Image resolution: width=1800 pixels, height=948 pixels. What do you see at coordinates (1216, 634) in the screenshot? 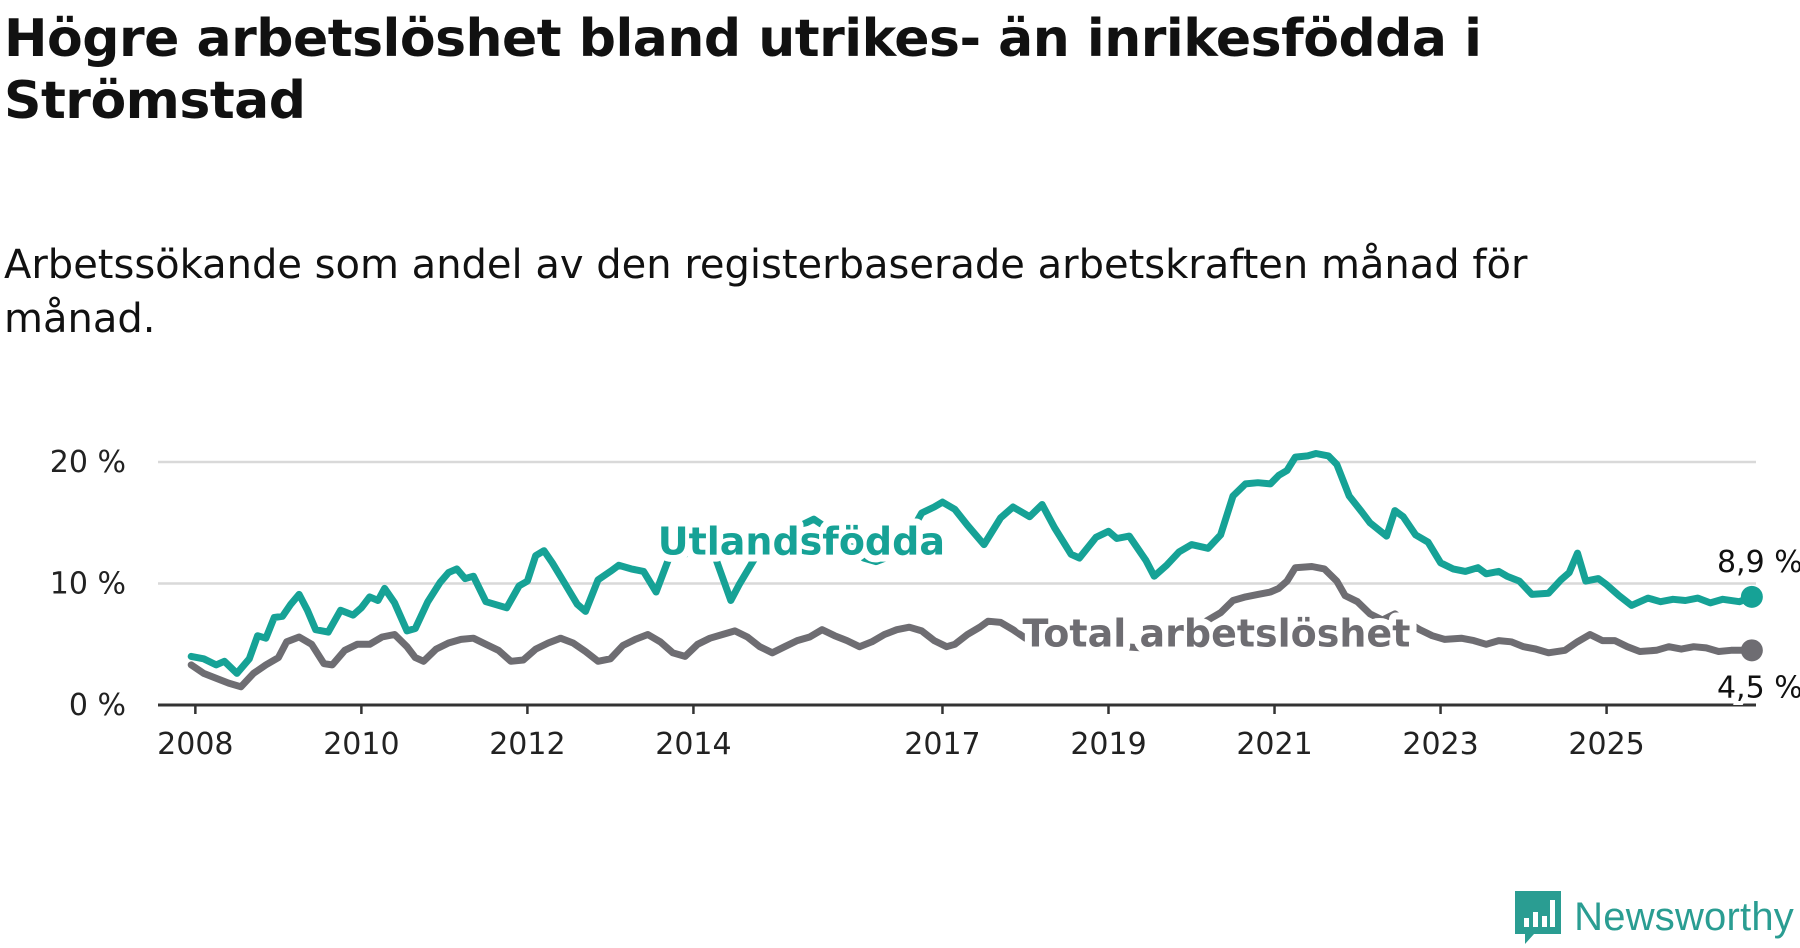
I see `series-label-total-arbetsloshet: Total arbetslöshet` at bounding box center [1216, 634].